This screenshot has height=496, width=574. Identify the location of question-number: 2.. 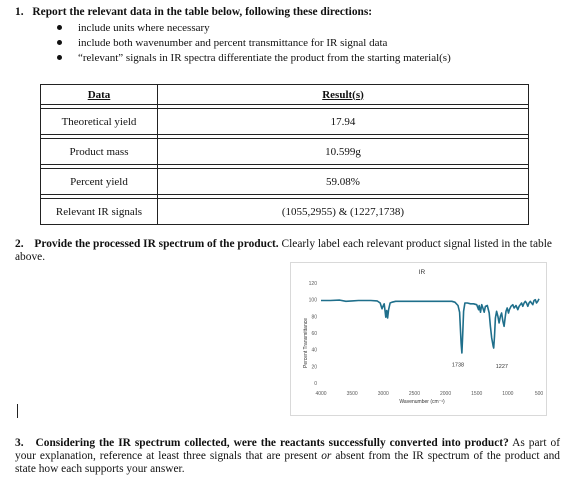
(19, 244).